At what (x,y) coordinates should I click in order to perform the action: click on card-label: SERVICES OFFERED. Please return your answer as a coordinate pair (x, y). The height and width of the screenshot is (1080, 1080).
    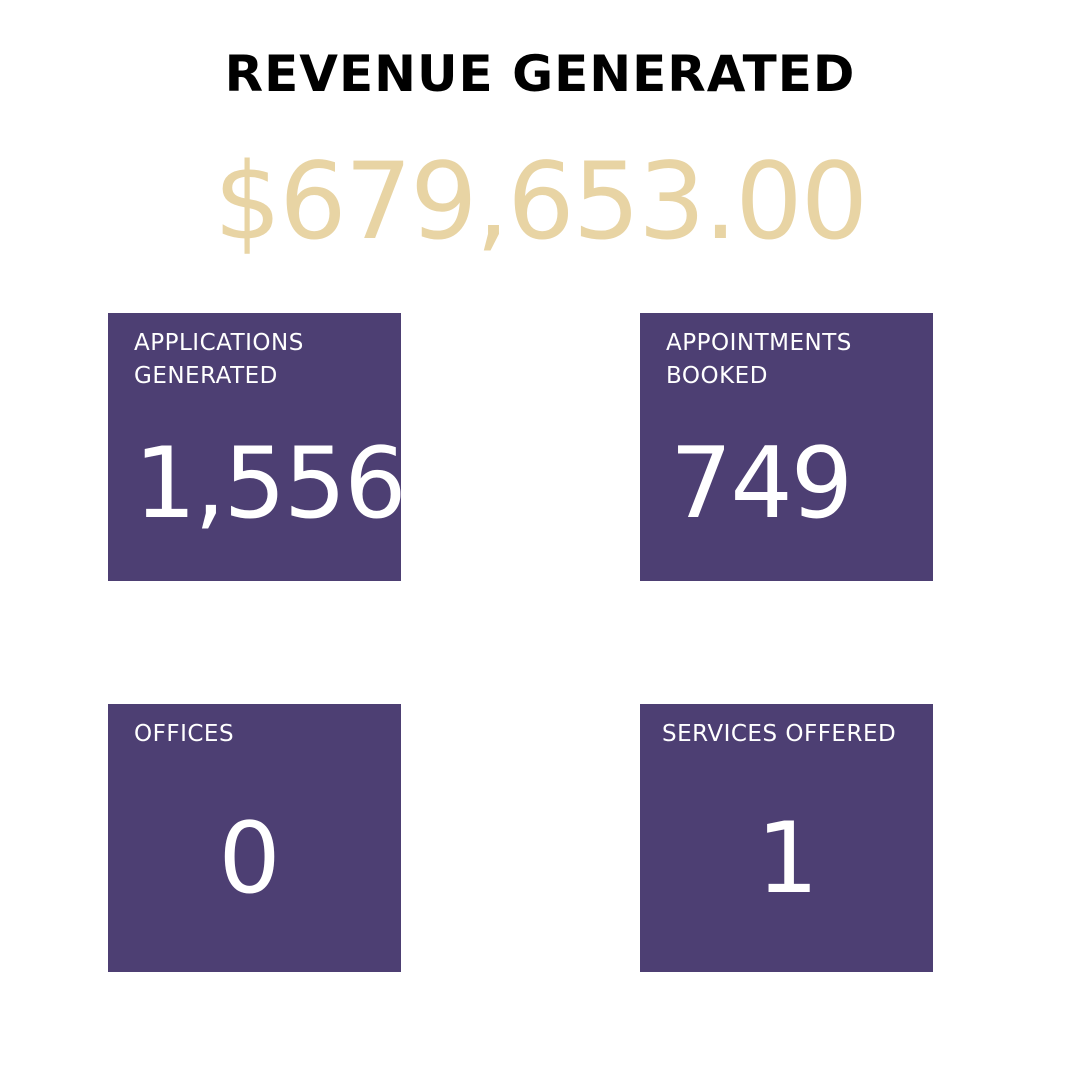
    Looking at the image, I should click on (792, 734).